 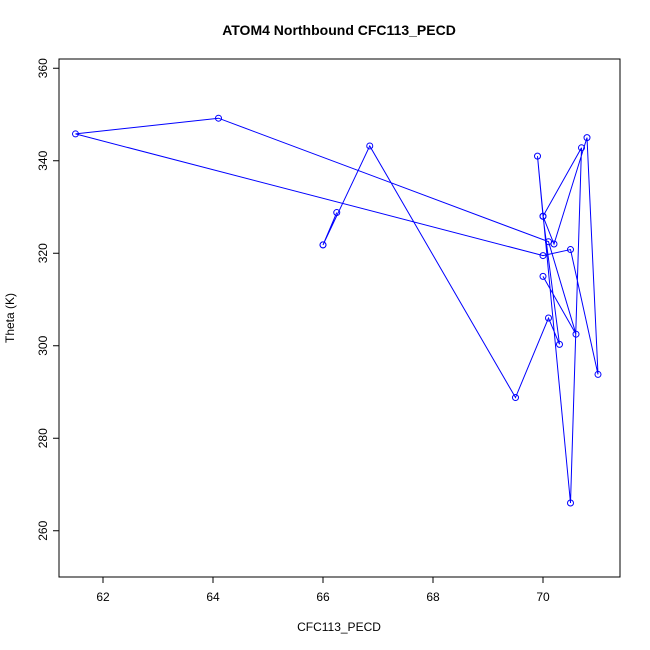 What do you see at coordinates (43, 253) in the screenshot?
I see `y-tick-label: 320` at bounding box center [43, 253].